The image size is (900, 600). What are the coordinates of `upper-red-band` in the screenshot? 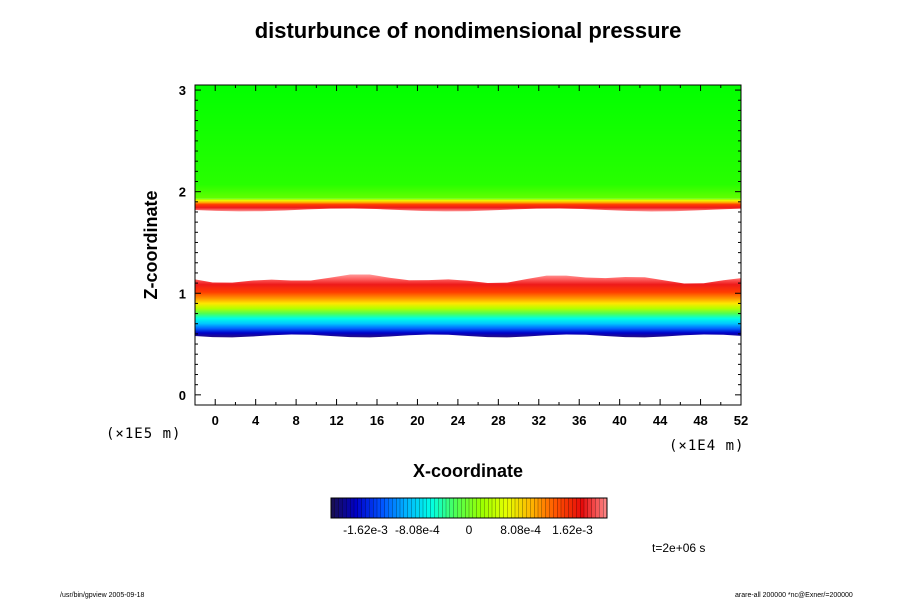 It's located at (468, 205).